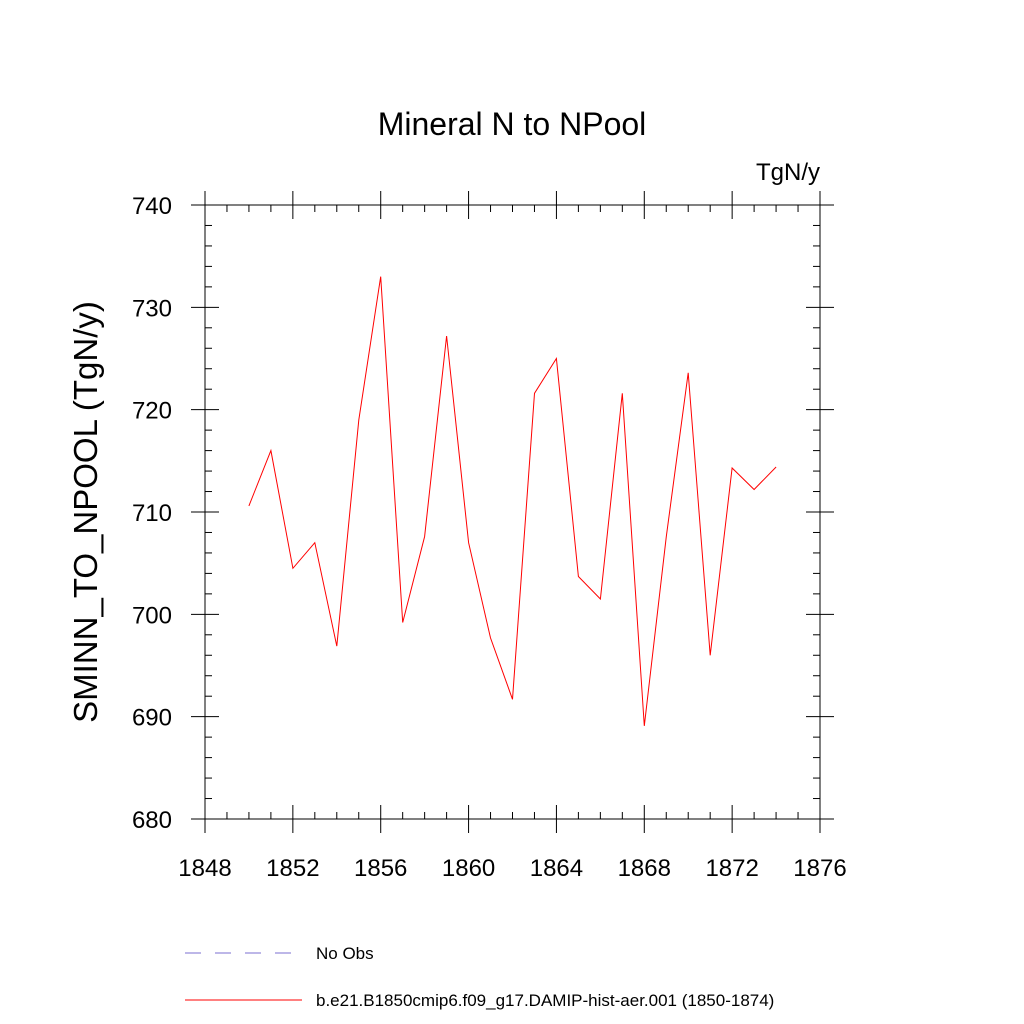 Image resolution: width=1024 pixels, height=1024 pixels. I want to click on x-tick-label: 1860, so click(468, 868).